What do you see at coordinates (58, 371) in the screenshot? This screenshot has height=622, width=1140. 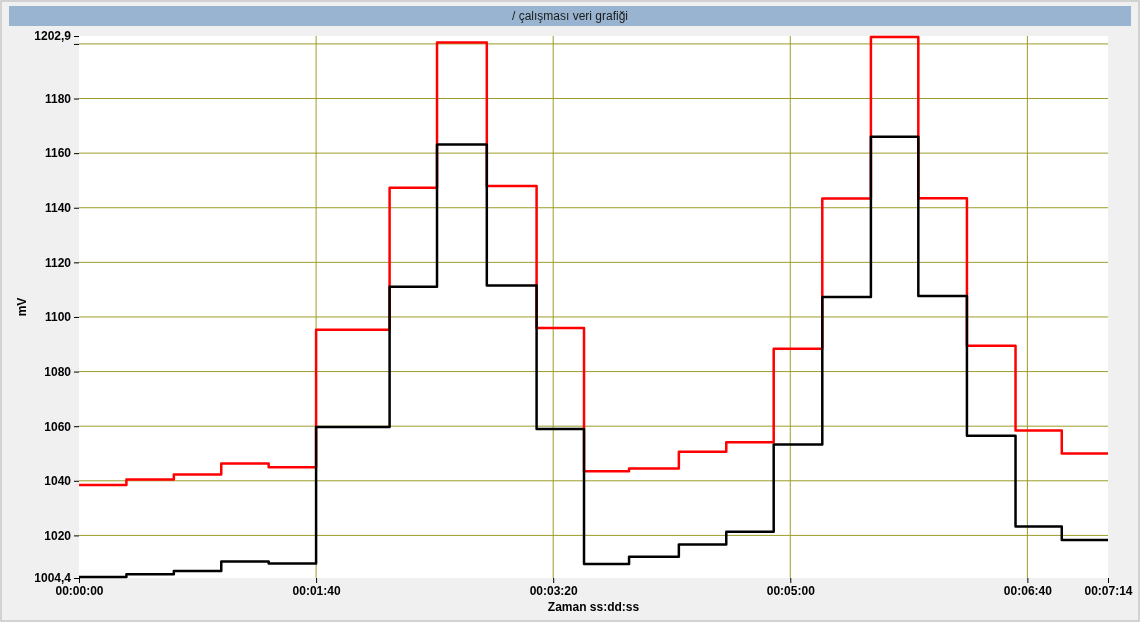 I see `y-tick-label: 1080` at bounding box center [58, 371].